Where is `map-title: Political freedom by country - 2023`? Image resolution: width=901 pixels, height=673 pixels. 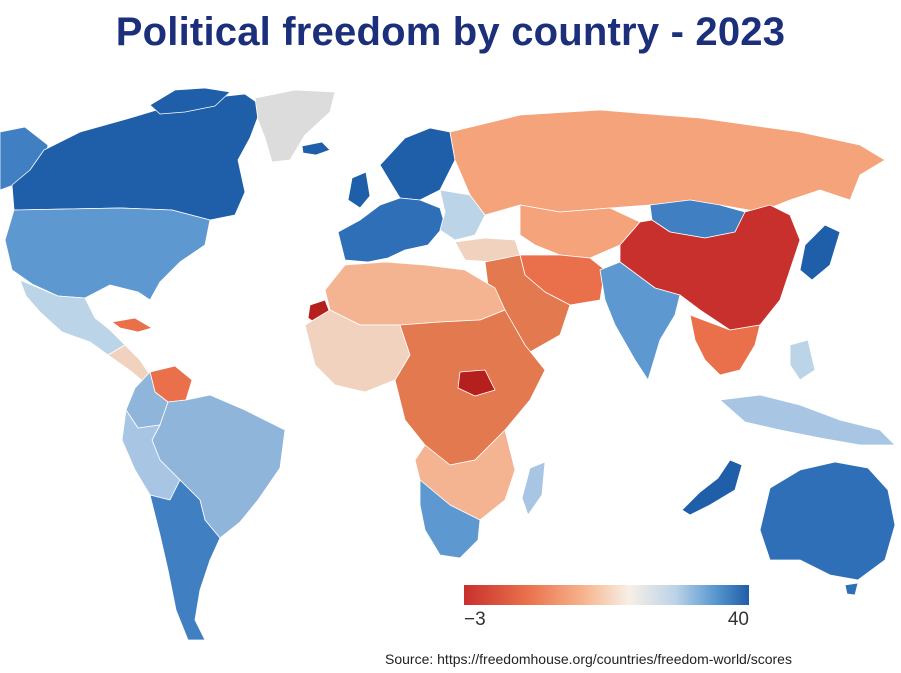
map-title: Political freedom by country - 2023 is located at coordinates (450, 32).